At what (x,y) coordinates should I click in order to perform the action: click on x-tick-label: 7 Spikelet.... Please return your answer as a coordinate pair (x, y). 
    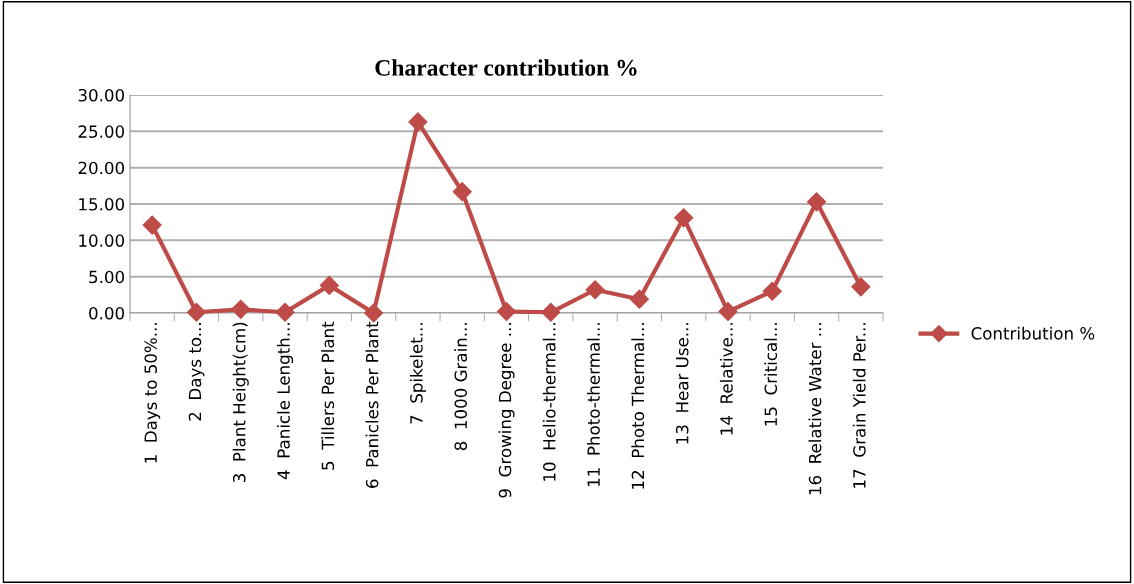
    Looking at the image, I should click on (417, 373).